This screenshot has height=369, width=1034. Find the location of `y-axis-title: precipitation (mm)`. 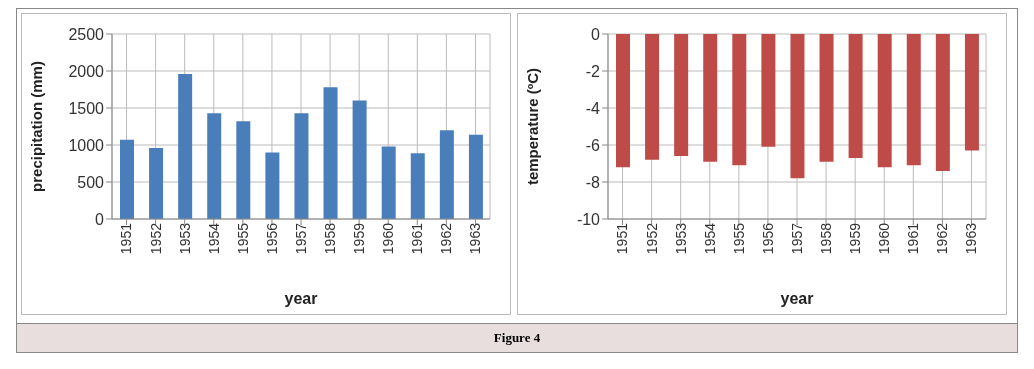

y-axis-title: precipitation (mm) is located at coordinates (37, 126).